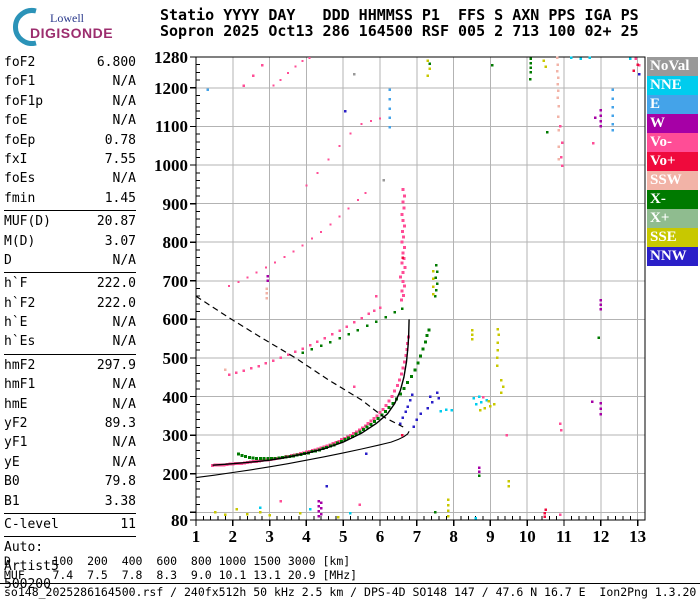 The height and width of the screenshot is (600, 700). I want to click on param-value: 297.9, so click(116, 365).